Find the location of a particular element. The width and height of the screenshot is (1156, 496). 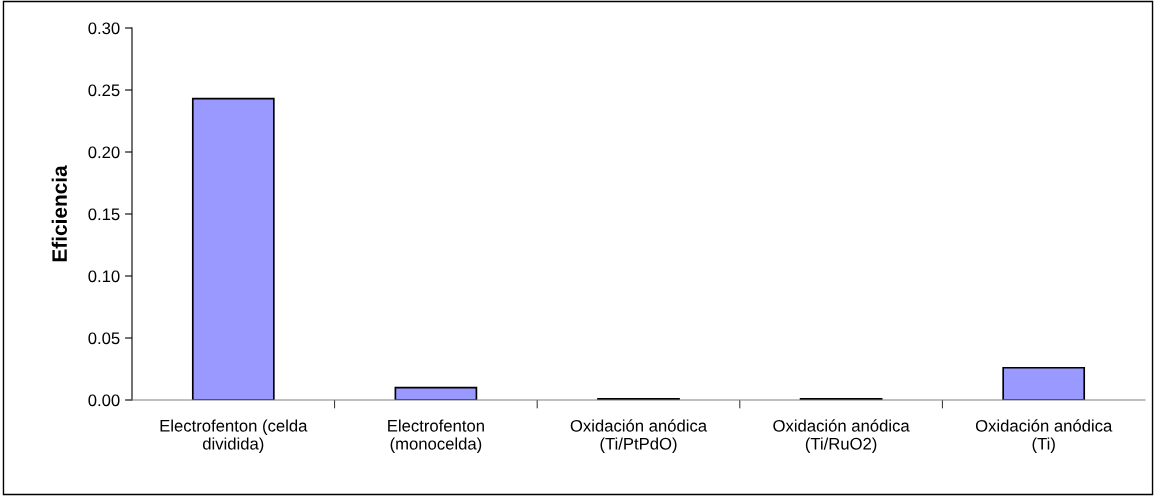

x-tick-label: Electrofenton (monocelda) is located at coordinates (436, 436).